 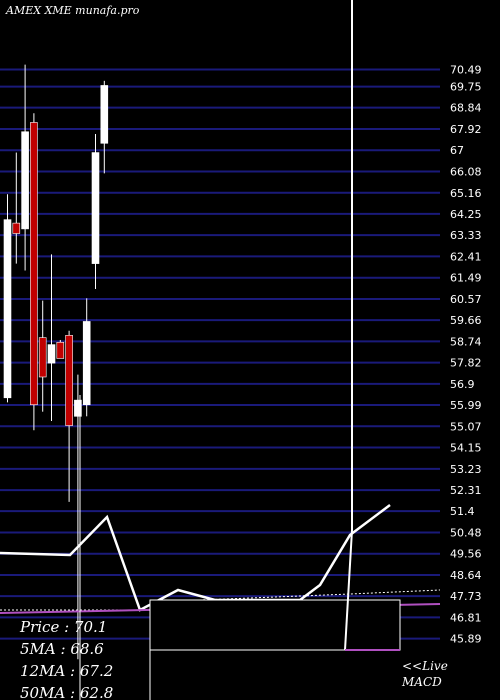 I want to click on live-line, so click(x=348, y=325).